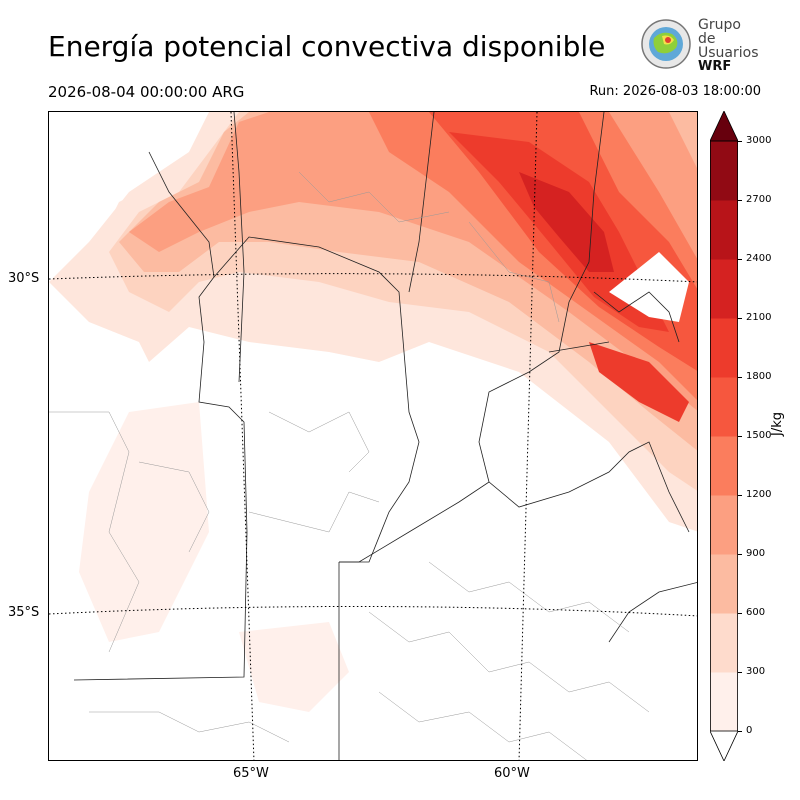  What do you see at coordinates (724, 126) in the screenshot?
I see `colorbar-extend-max` at bounding box center [724, 126].